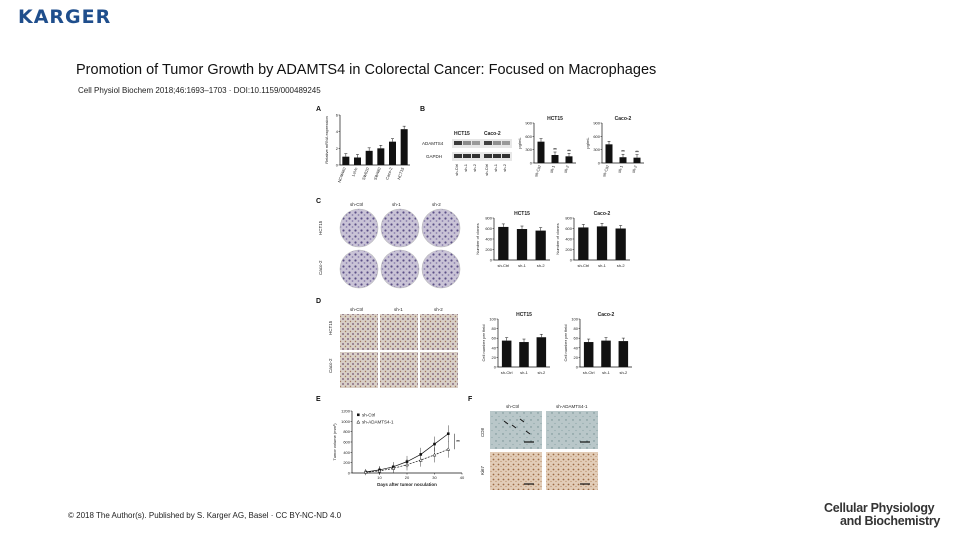 The width and height of the screenshot is (960, 540). I want to click on category-label: HCT15, so click(400, 173).